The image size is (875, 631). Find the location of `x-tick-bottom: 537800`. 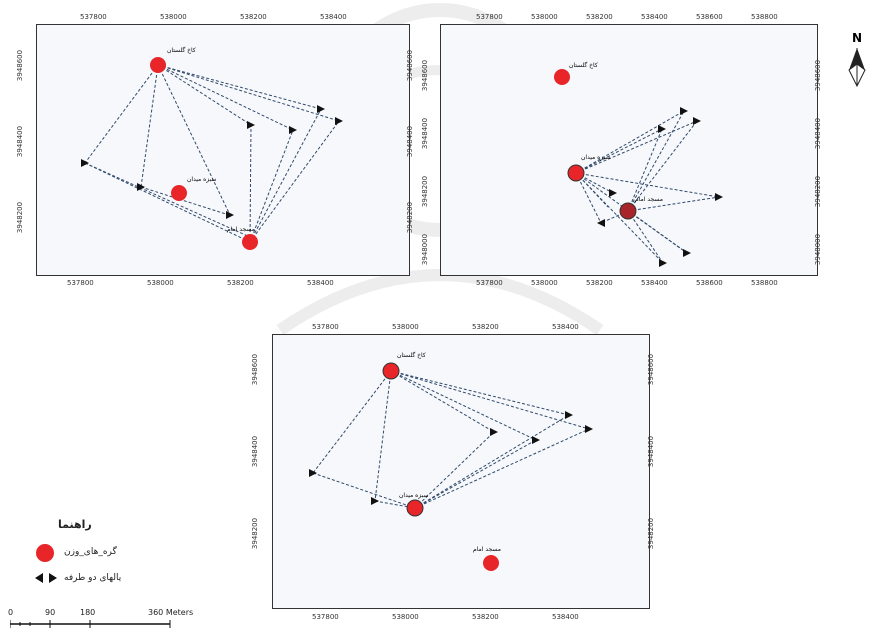

x-tick-bottom: 537800 is located at coordinates (325, 617).